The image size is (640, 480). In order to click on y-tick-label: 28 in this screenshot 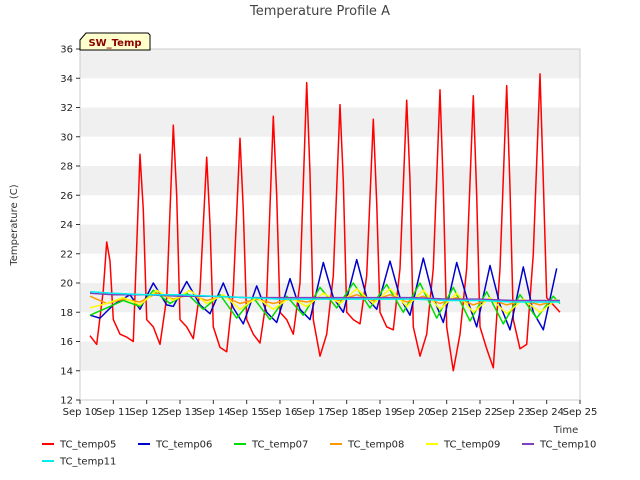, I will do `click(66, 167)`.